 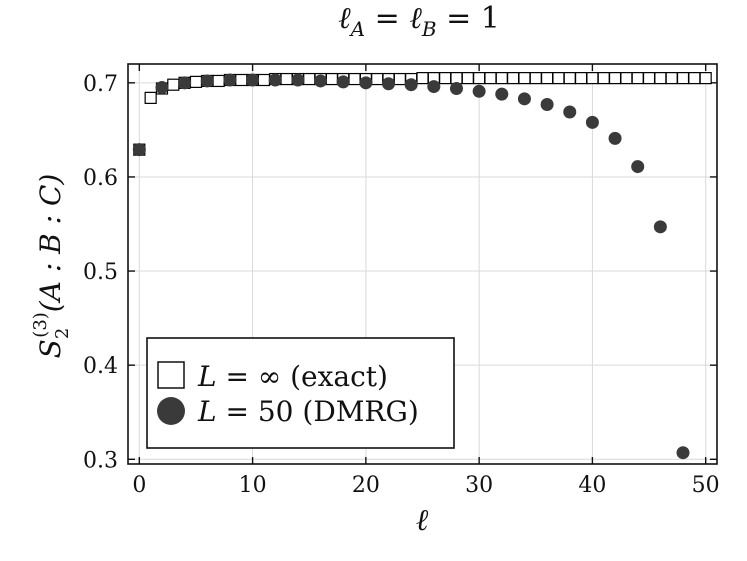 What do you see at coordinates (308, 411) in the screenshot?
I see `legend-label-dmrg: L = 50 (DMRG)` at bounding box center [308, 411].